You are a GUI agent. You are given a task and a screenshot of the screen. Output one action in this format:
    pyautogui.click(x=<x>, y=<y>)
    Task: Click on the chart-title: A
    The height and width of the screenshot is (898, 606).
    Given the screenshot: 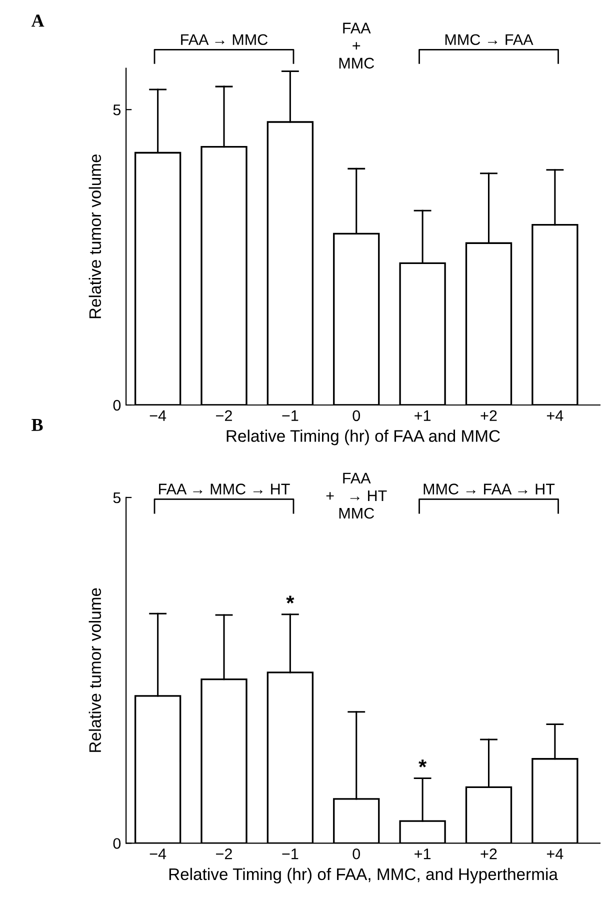 What is the action you would take?
    pyautogui.click(x=37, y=20)
    